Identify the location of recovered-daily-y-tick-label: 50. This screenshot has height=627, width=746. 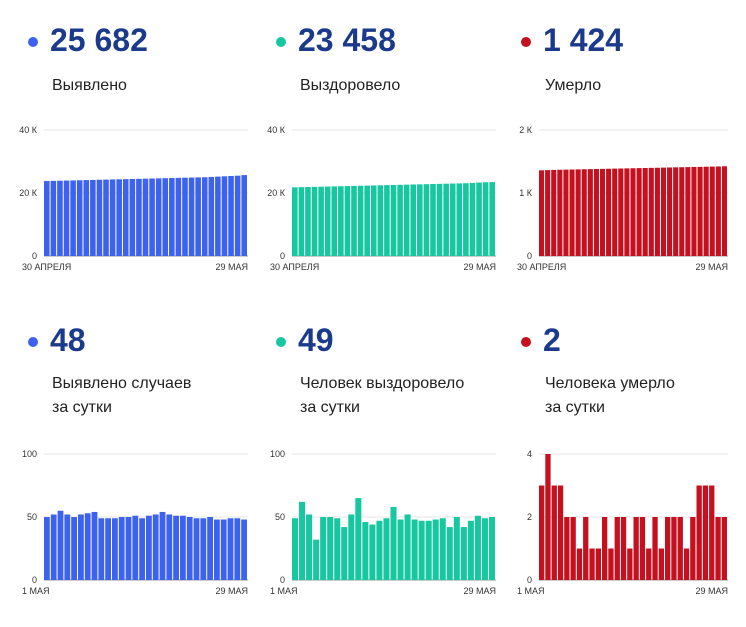
(280, 517).